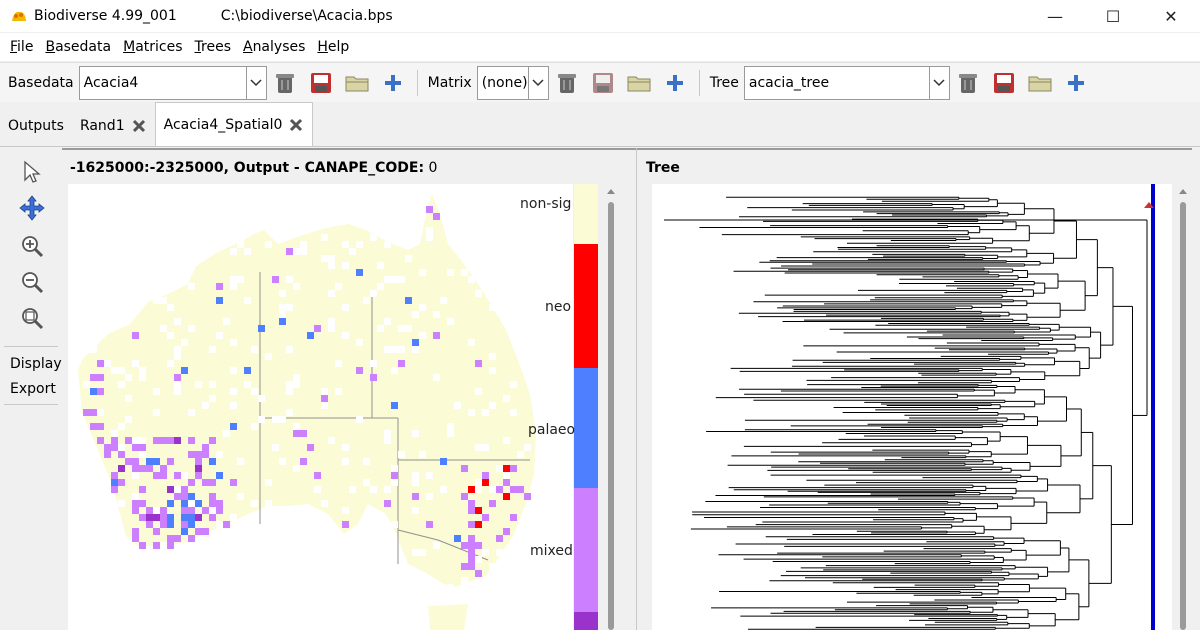 Image resolution: width=1200 pixels, height=630 pixels. Describe the element at coordinates (1153, 407) in the screenshot. I see `tree-cutoff-line` at that location.